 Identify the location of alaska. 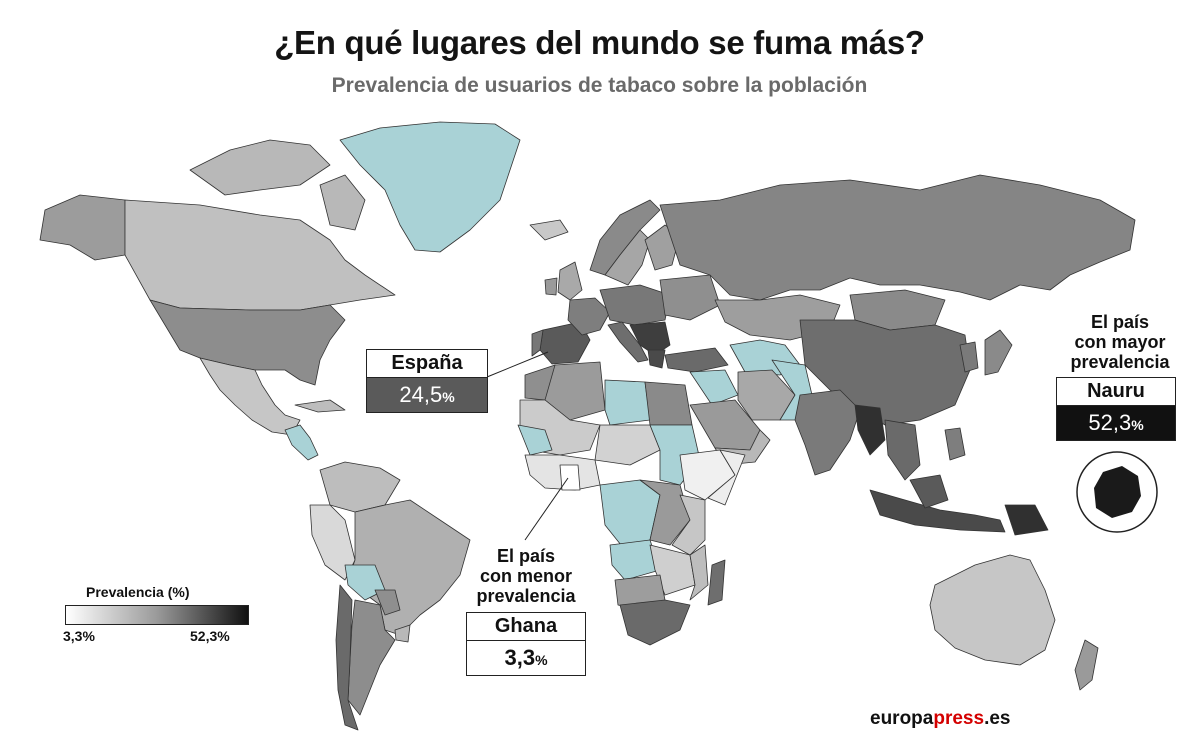
(82, 227).